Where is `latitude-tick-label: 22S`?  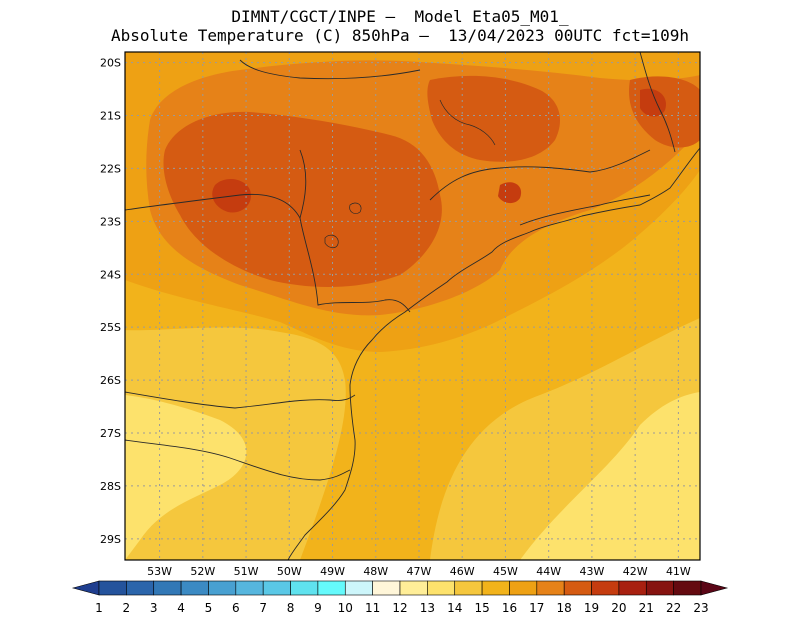 latitude-tick-label: 22S is located at coordinates (110, 168).